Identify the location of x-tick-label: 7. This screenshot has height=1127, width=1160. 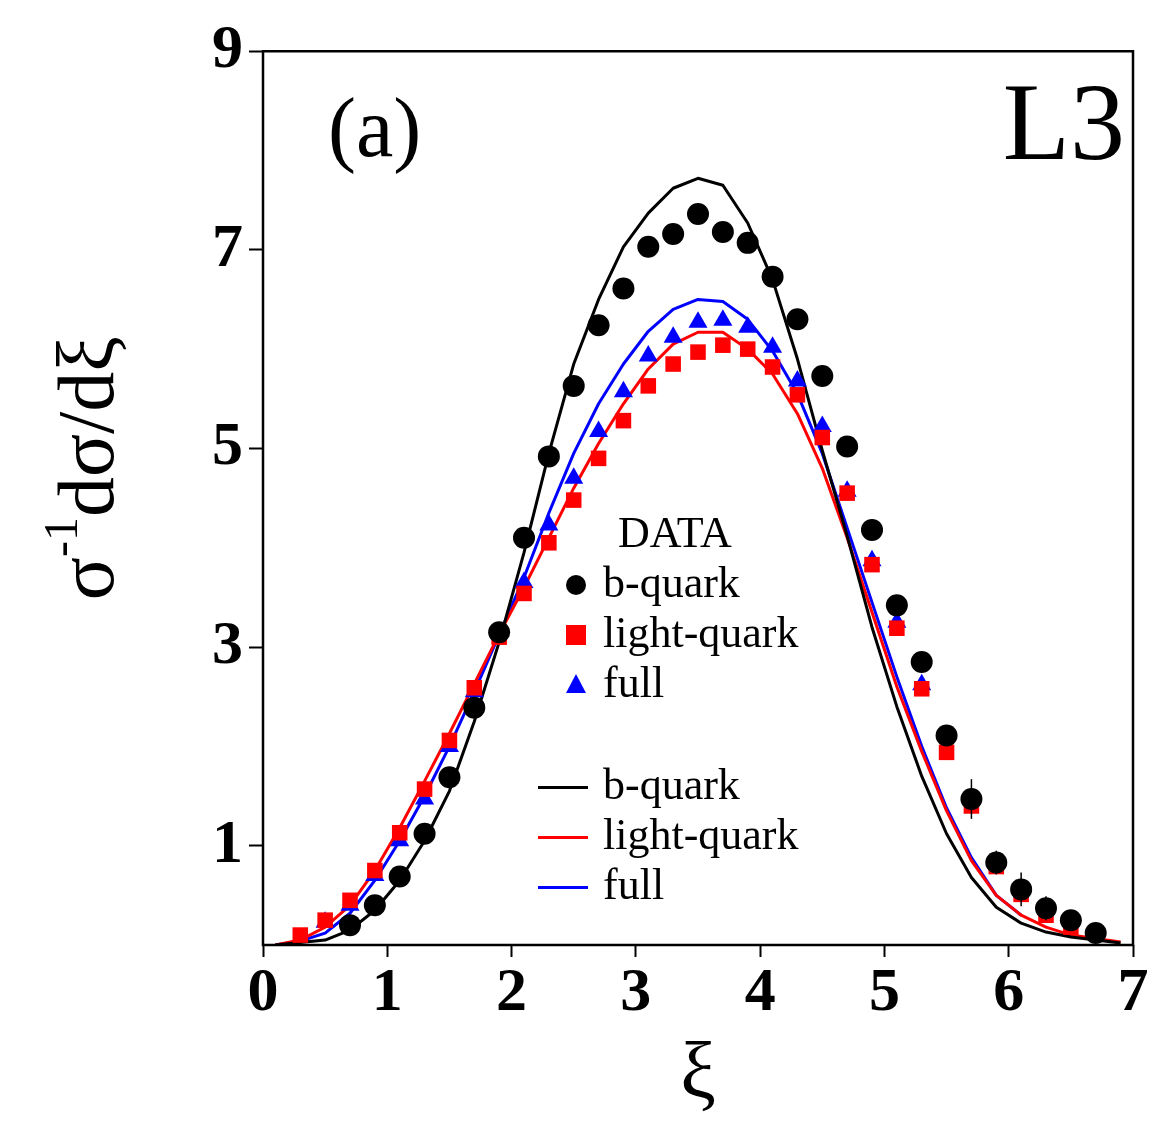
(1133, 989).